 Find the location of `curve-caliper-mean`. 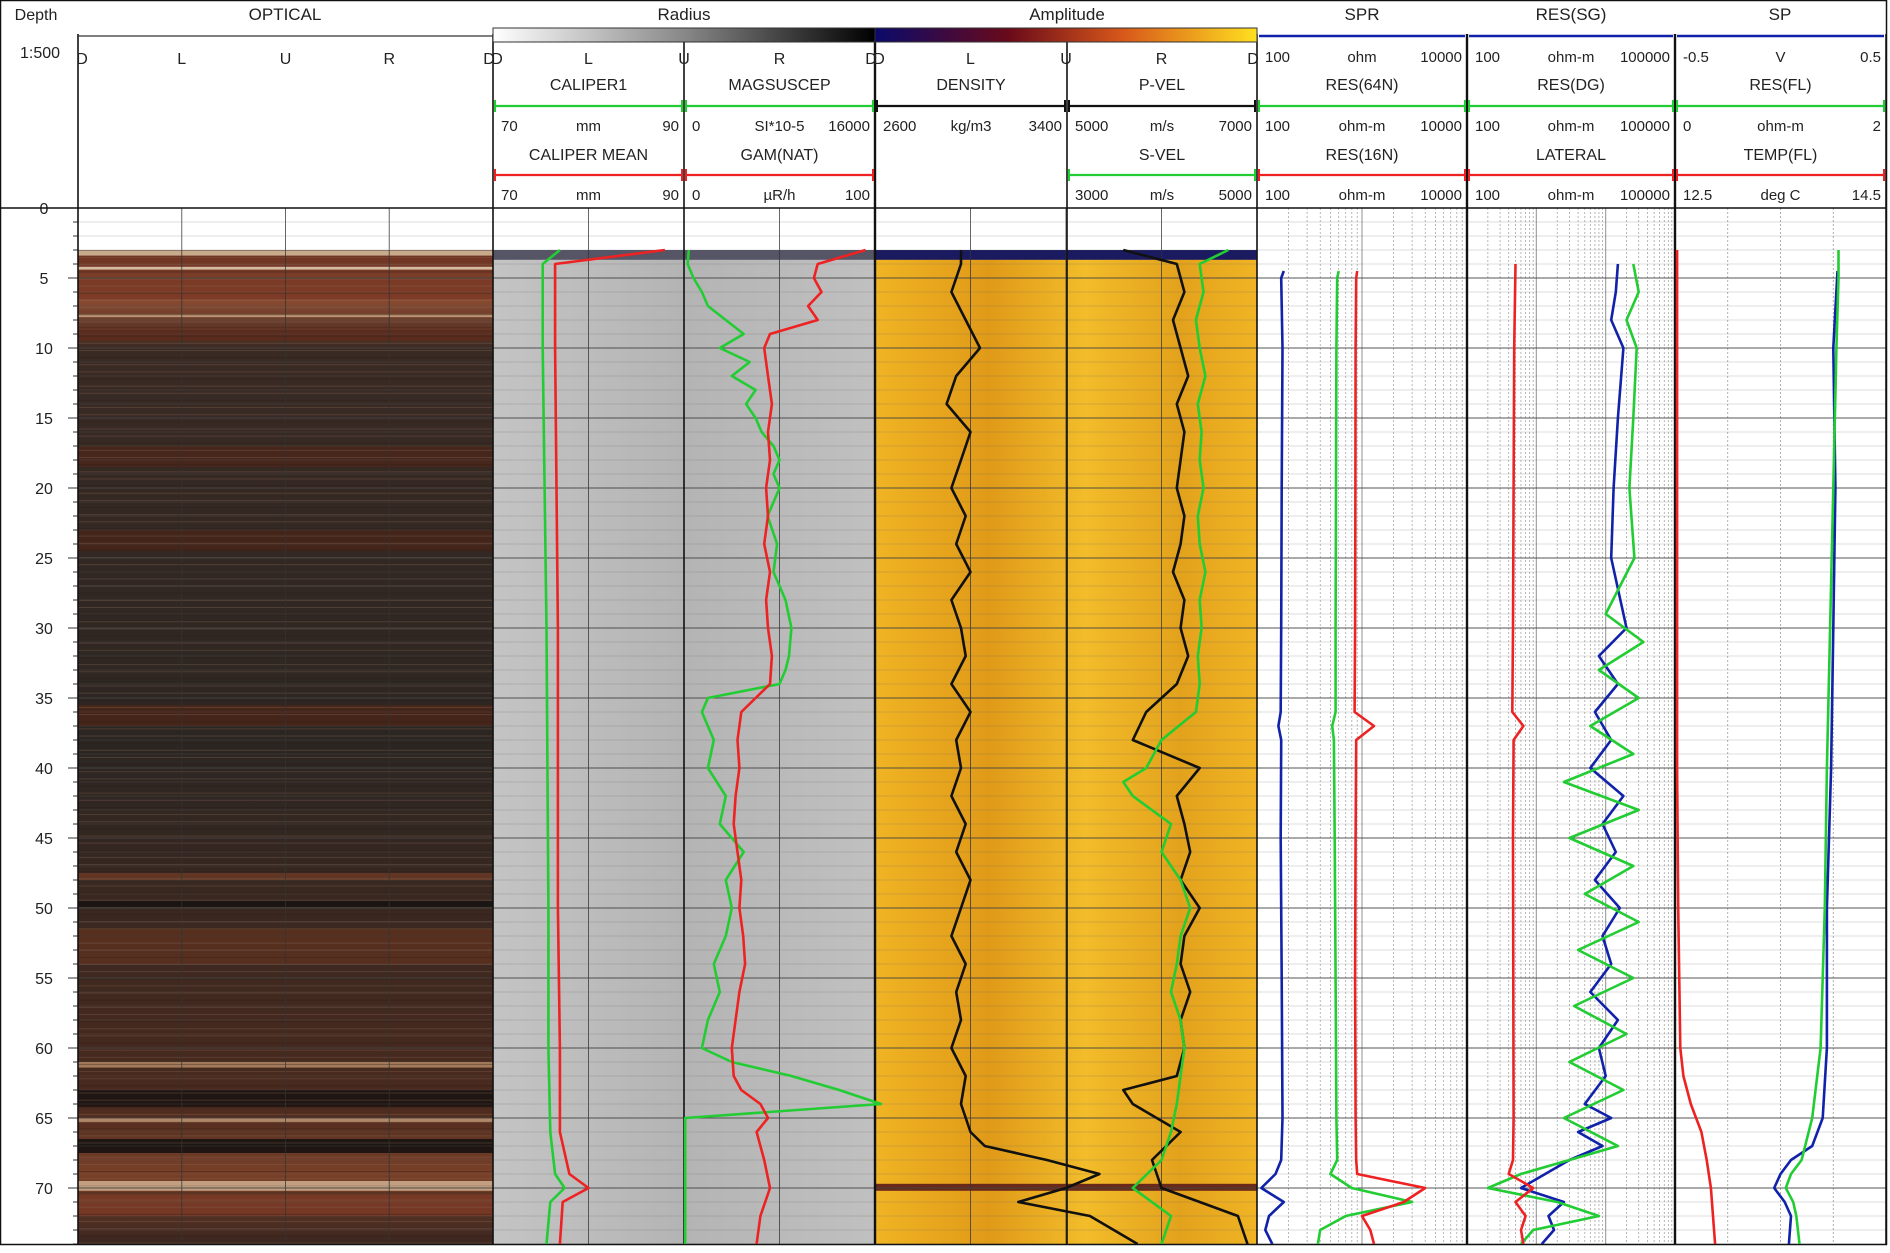

curve-caliper-mean is located at coordinates (609, 746).